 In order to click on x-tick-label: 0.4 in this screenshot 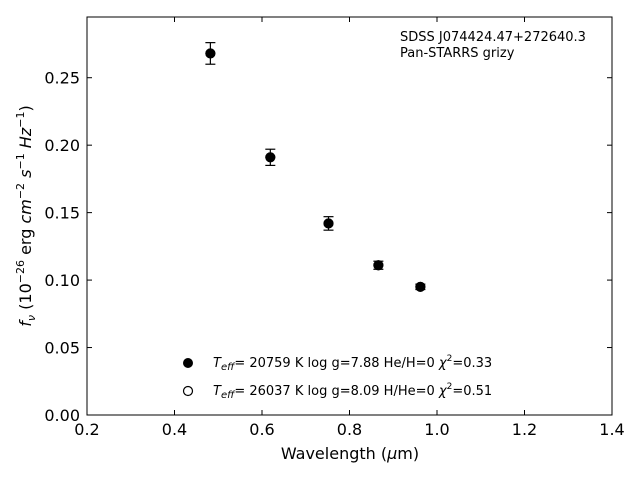, I will do `click(174, 429)`.